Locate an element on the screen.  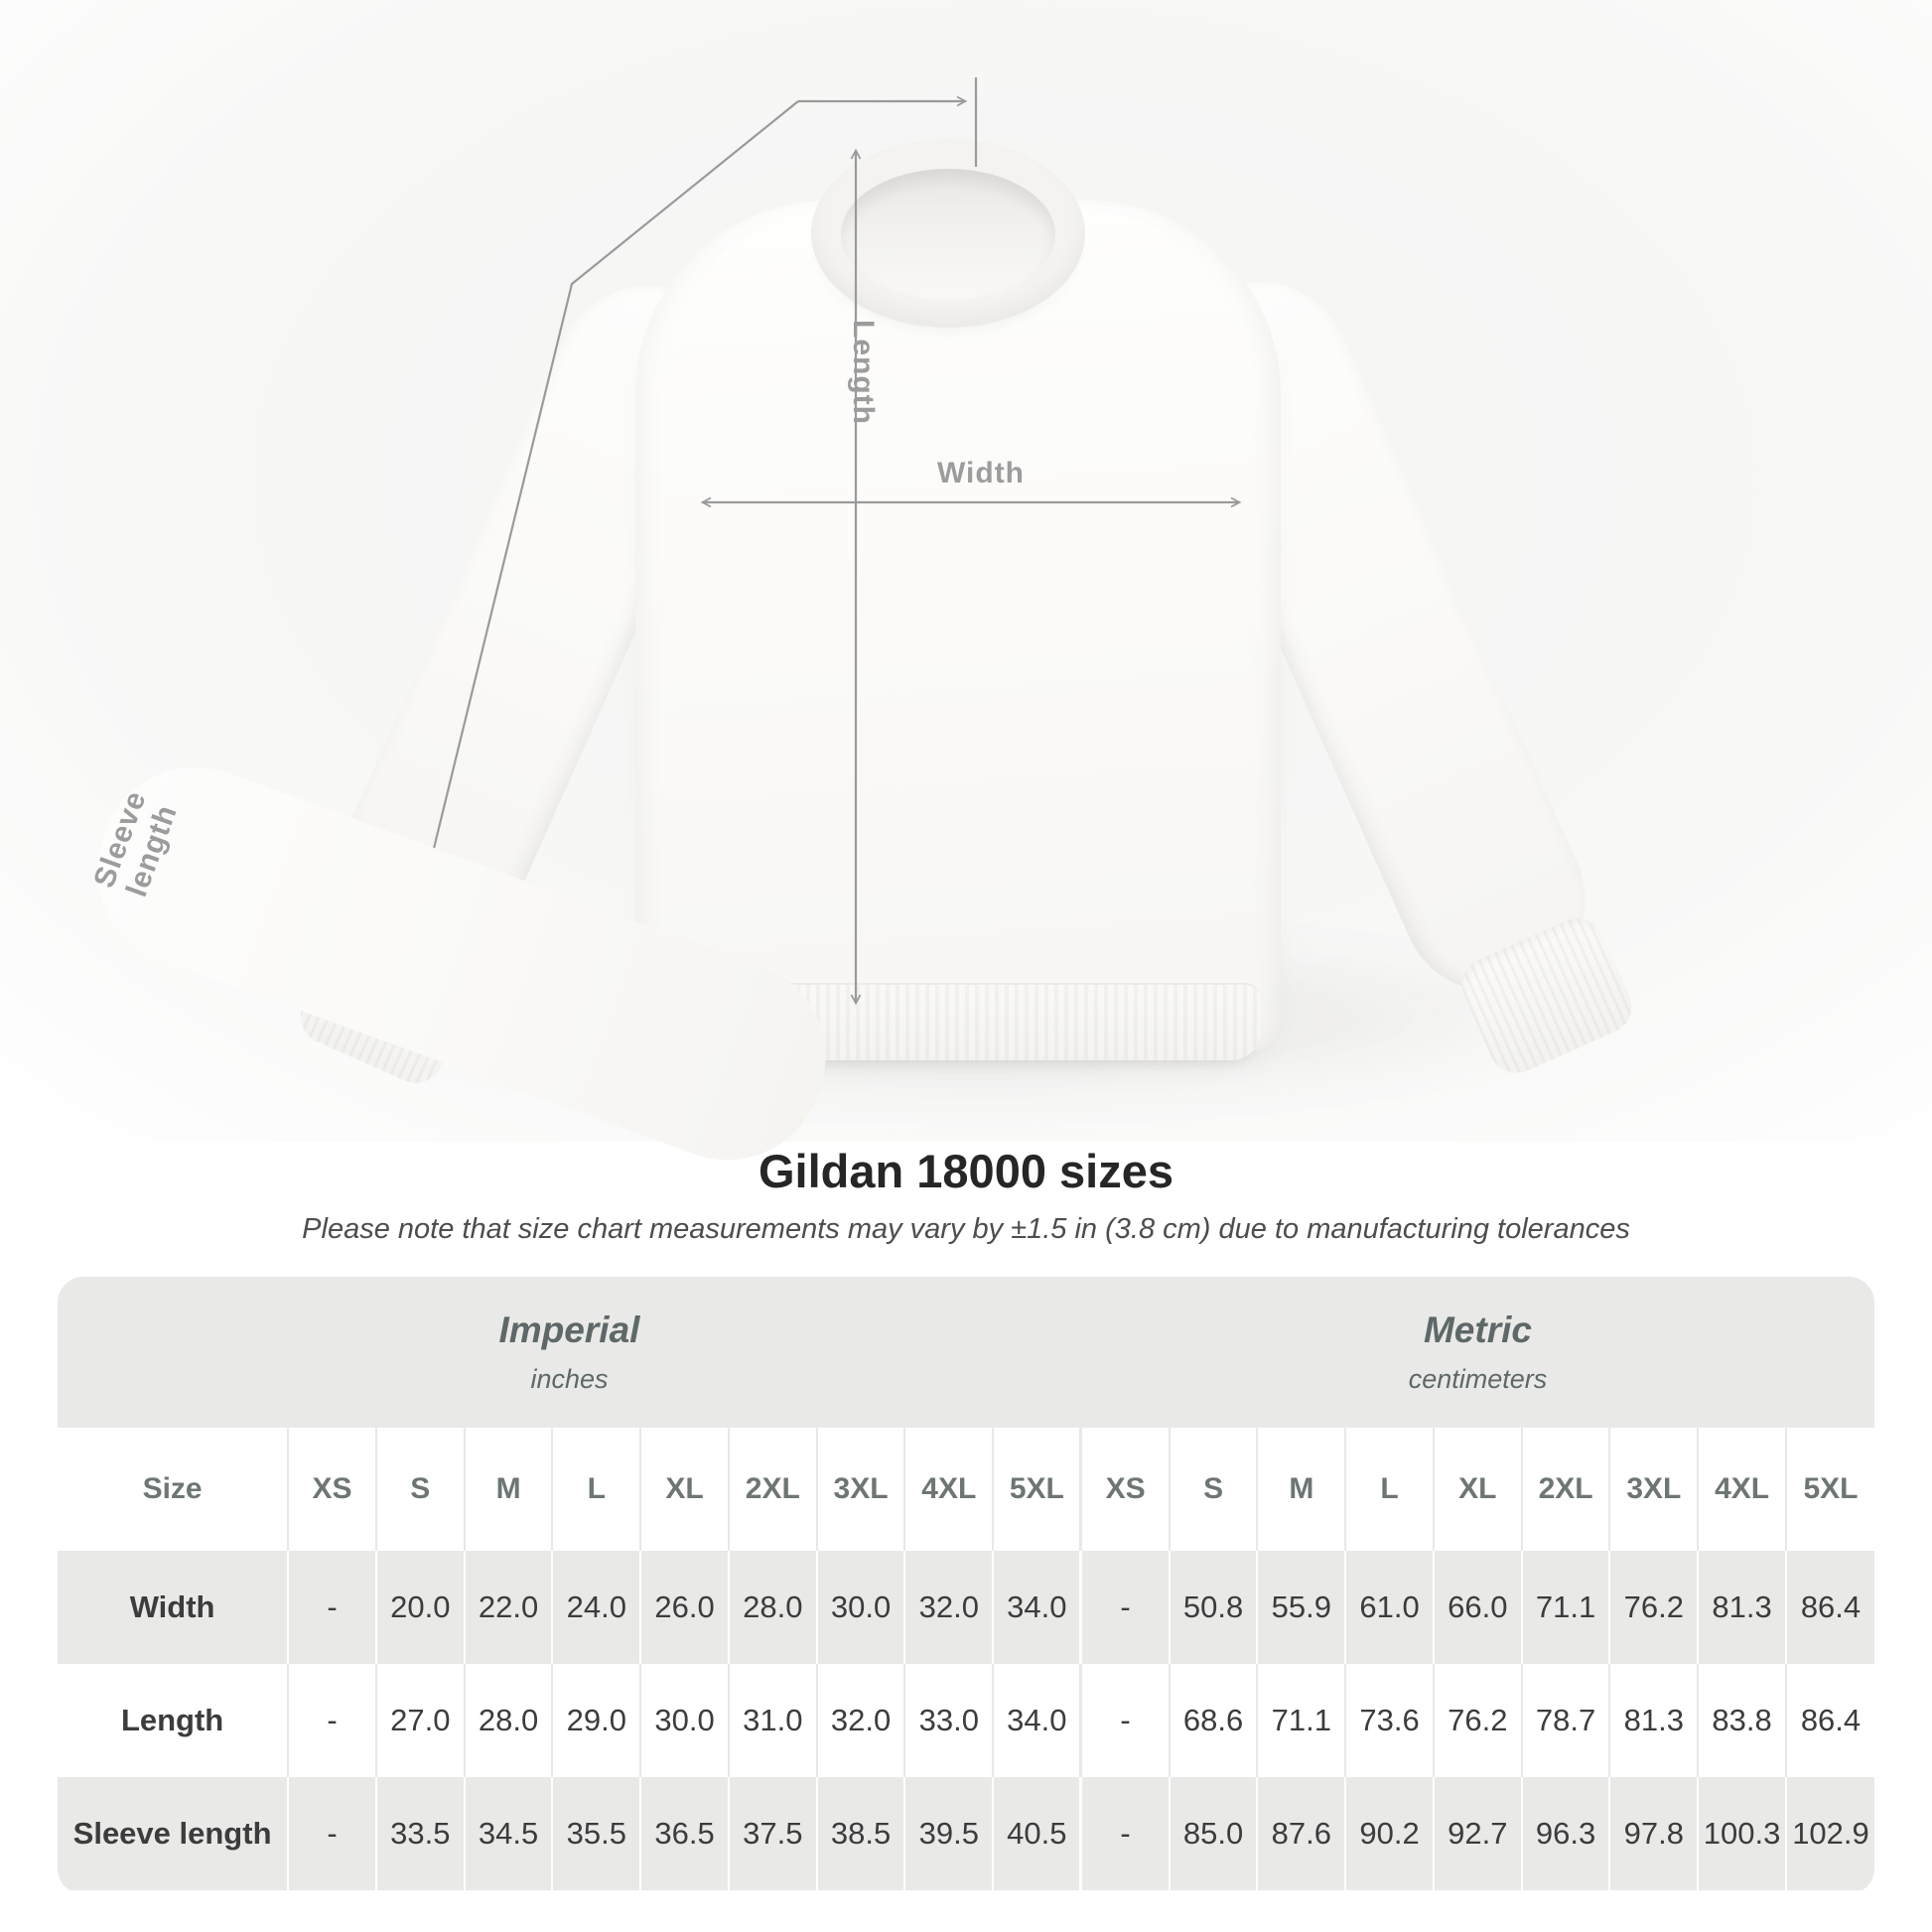
value-cell-imperial: 33.5 is located at coordinates (420, 1833).